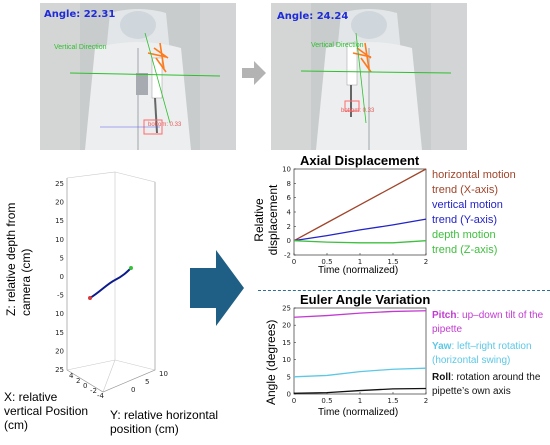 Image resolution: width=550 pixels, height=445 pixels. I want to click on z-tick-label: 25, so click(59, 184).